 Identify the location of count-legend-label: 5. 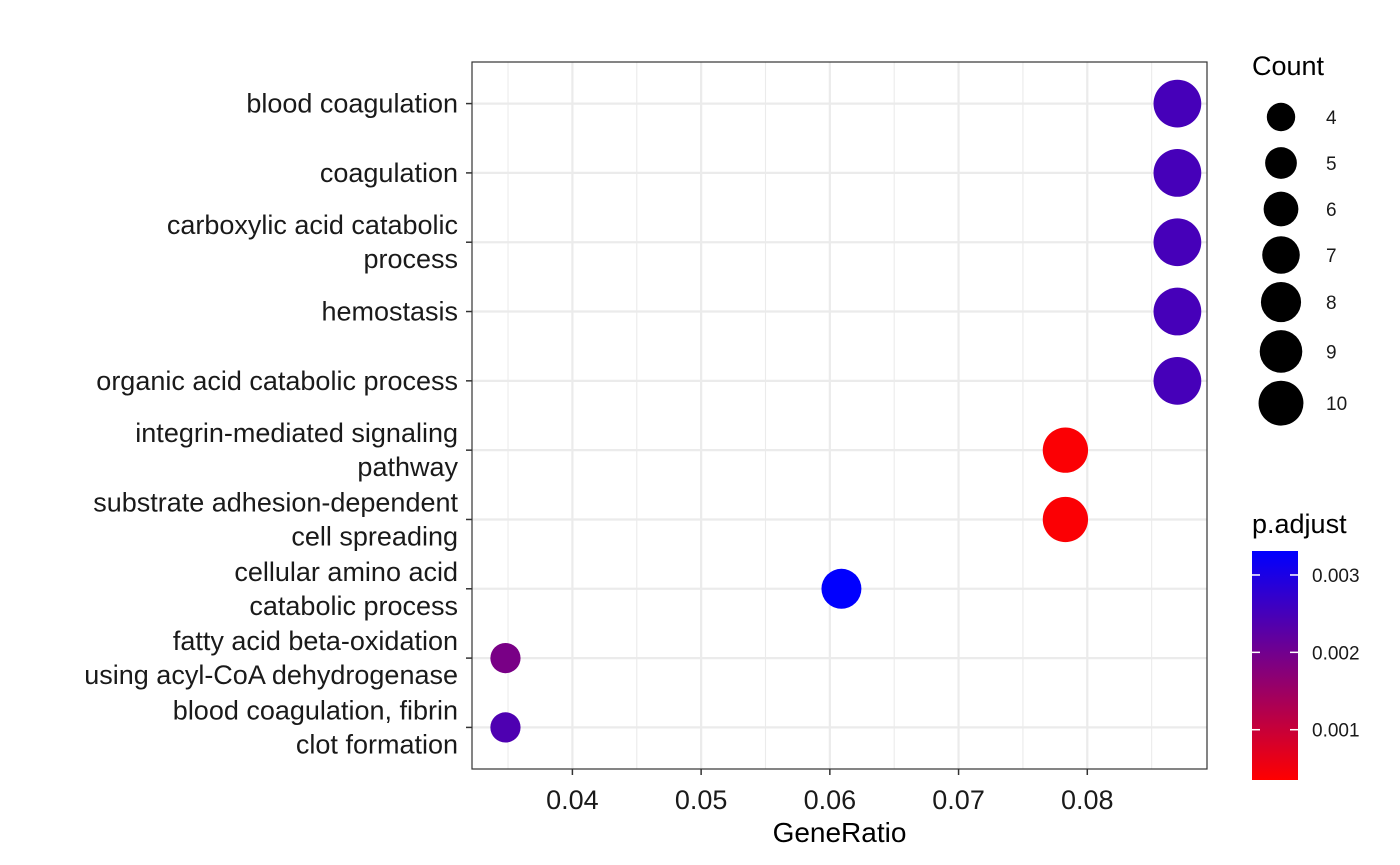
(1331, 164).